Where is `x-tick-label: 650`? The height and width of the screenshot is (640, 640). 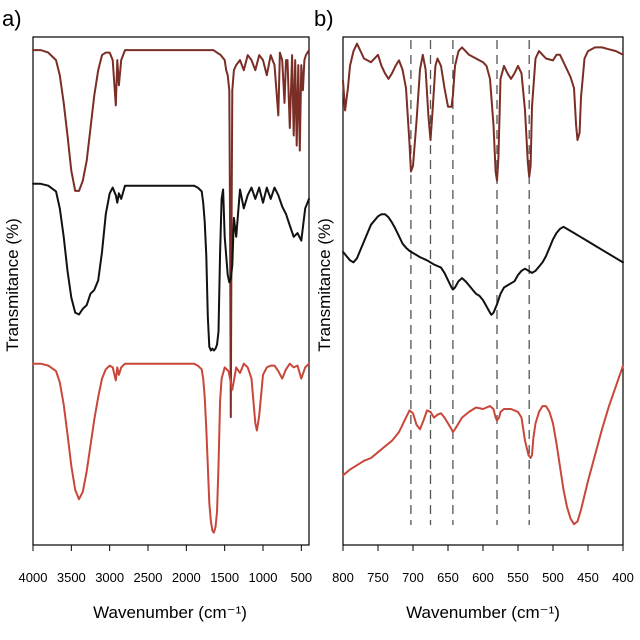
x-tick-label: 650 is located at coordinates (448, 577).